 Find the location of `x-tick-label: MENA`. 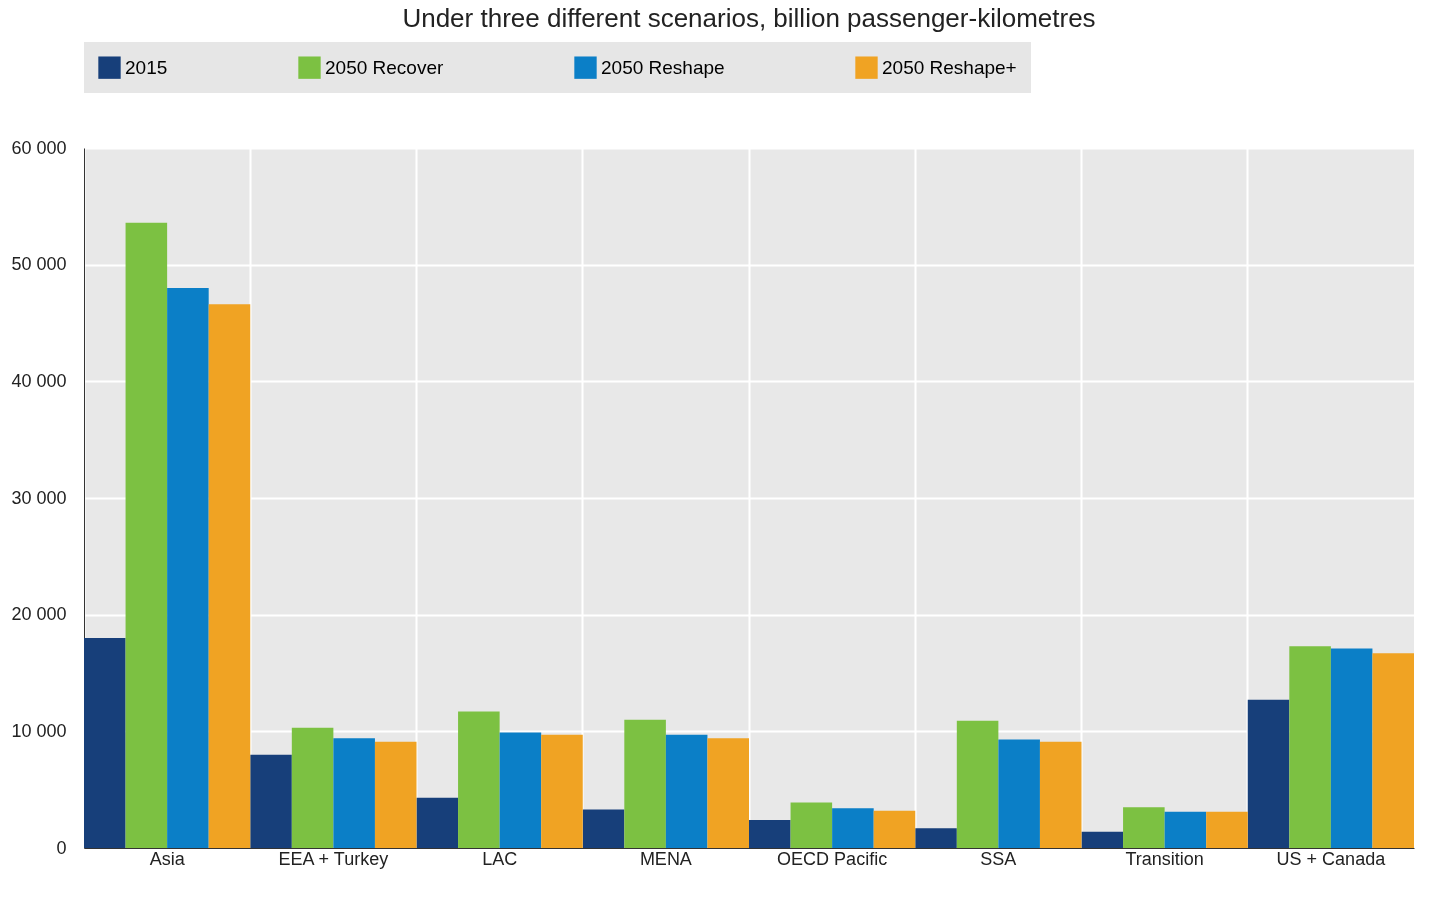

x-tick-label: MENA is located at coordinates (665, 858).